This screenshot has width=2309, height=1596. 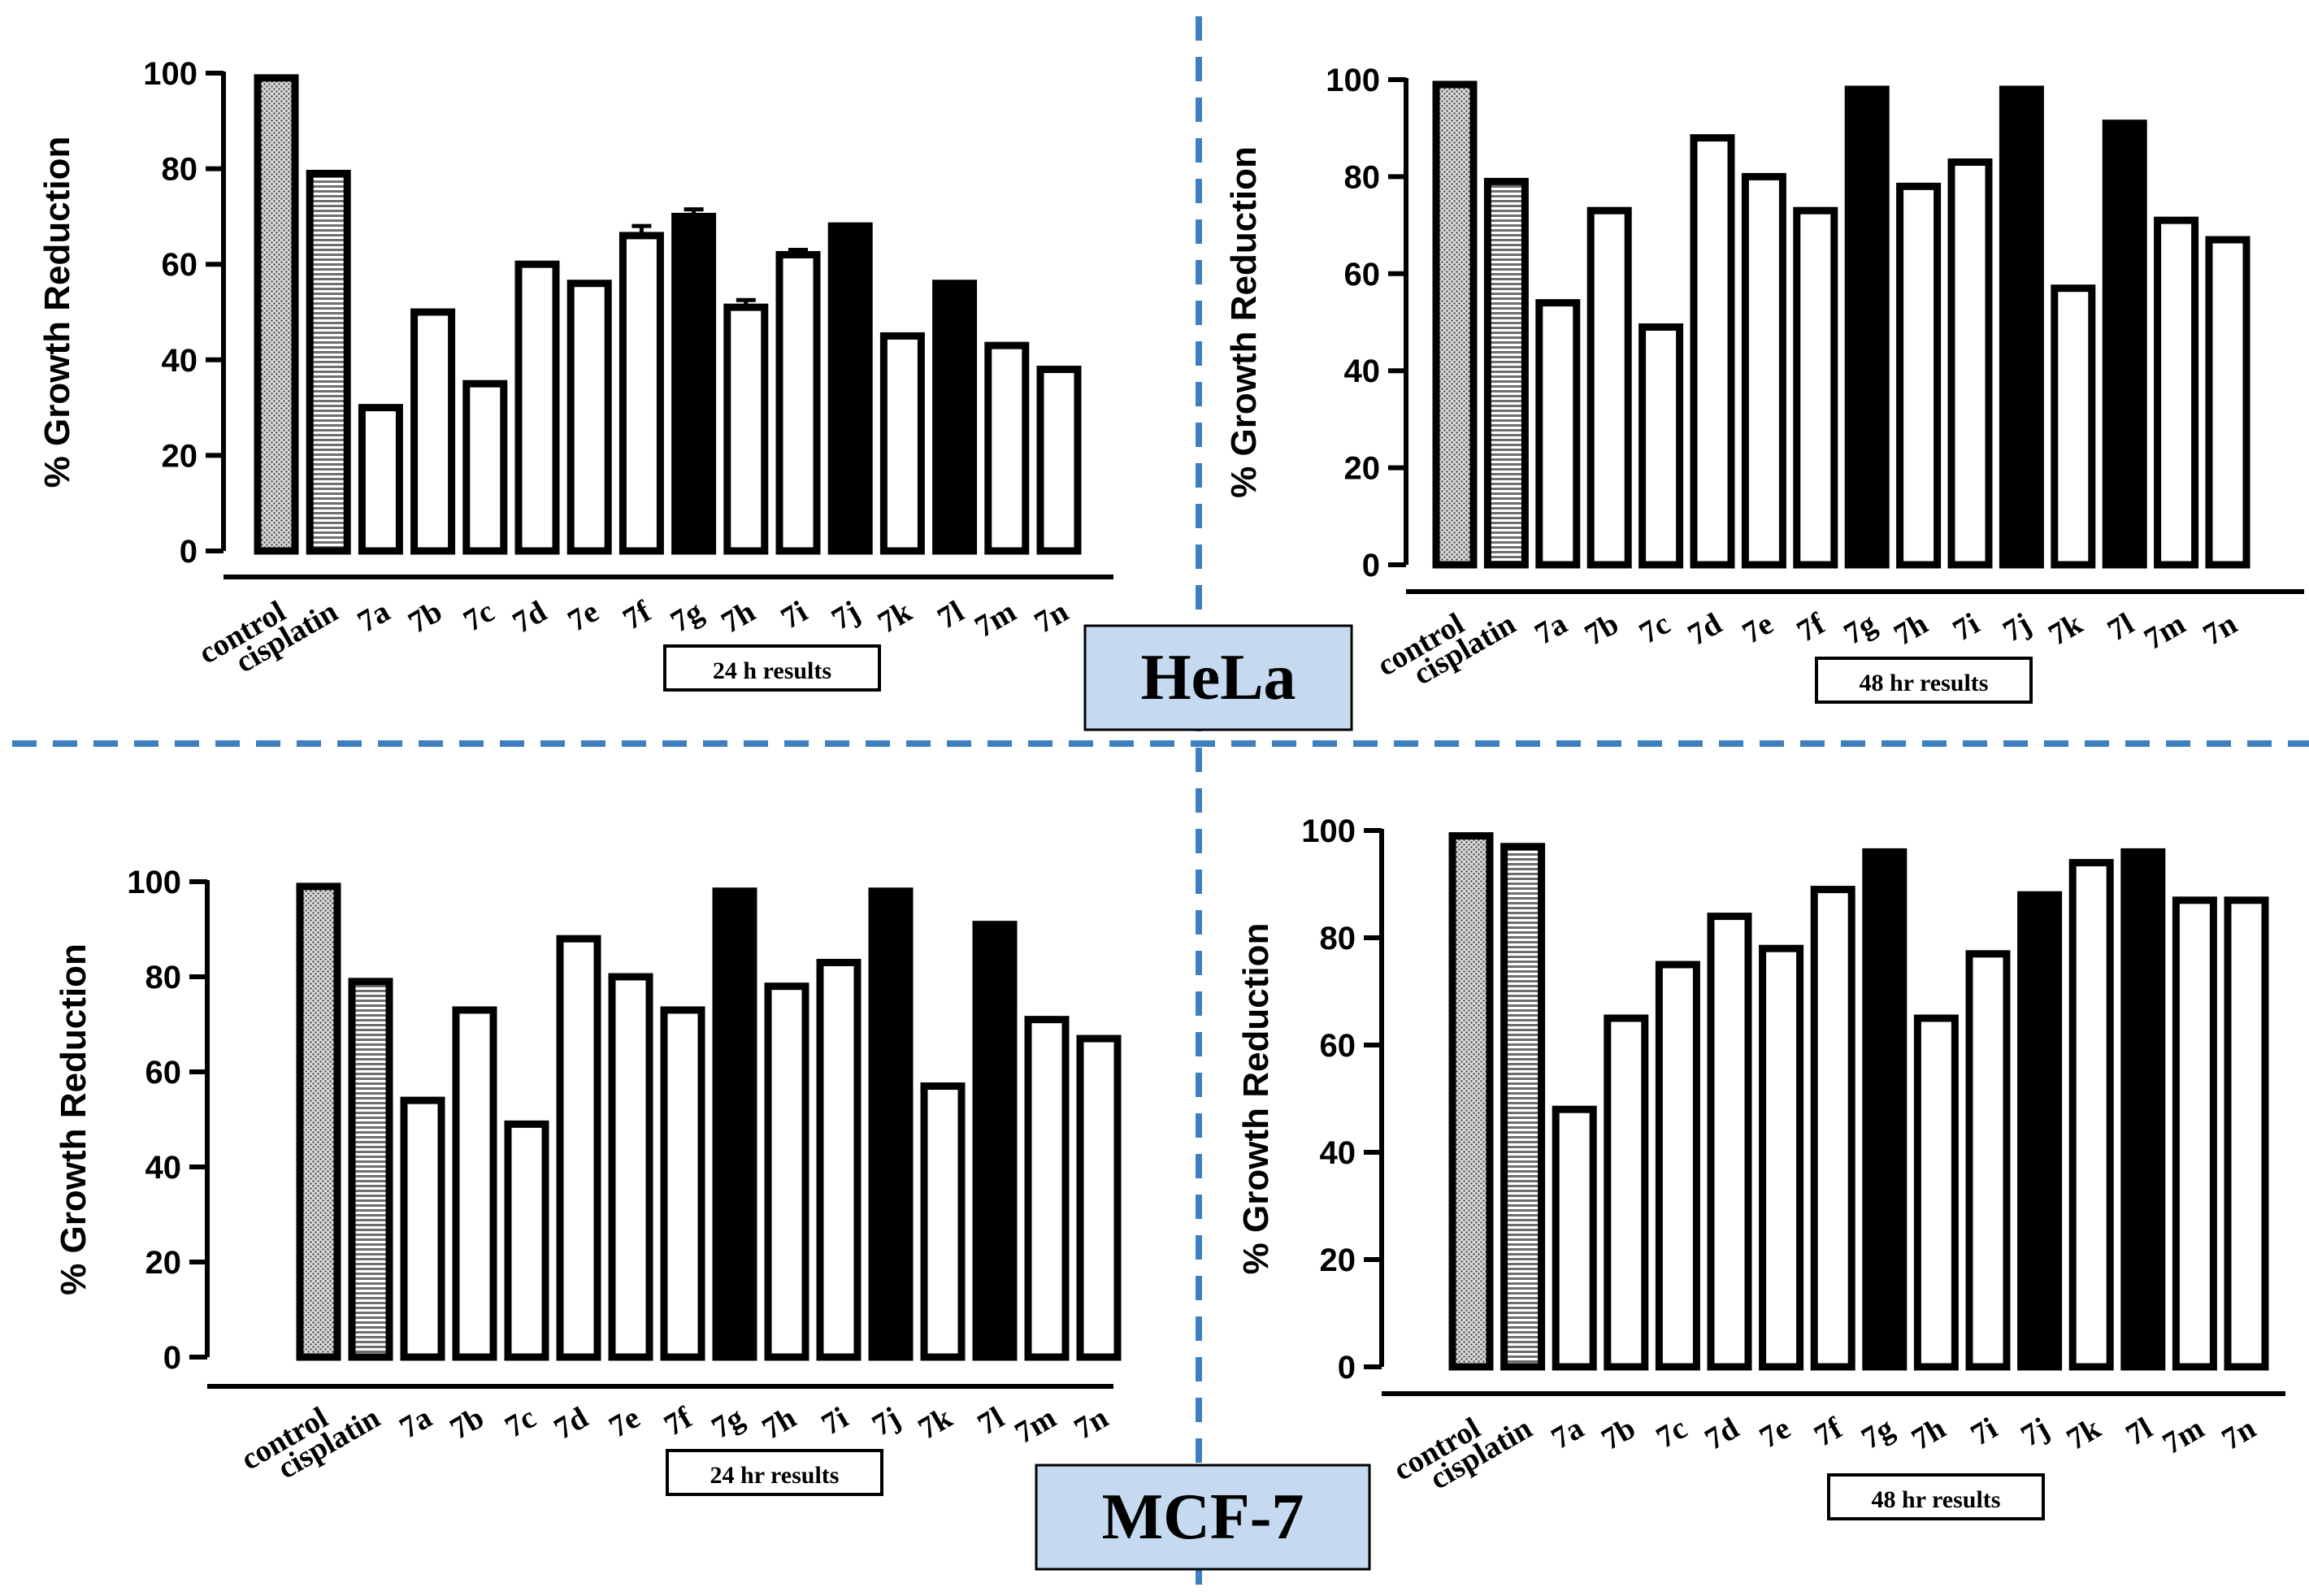 I want to click on mcf7-label-text: MCF-7, so click(x=1203, y=1517).